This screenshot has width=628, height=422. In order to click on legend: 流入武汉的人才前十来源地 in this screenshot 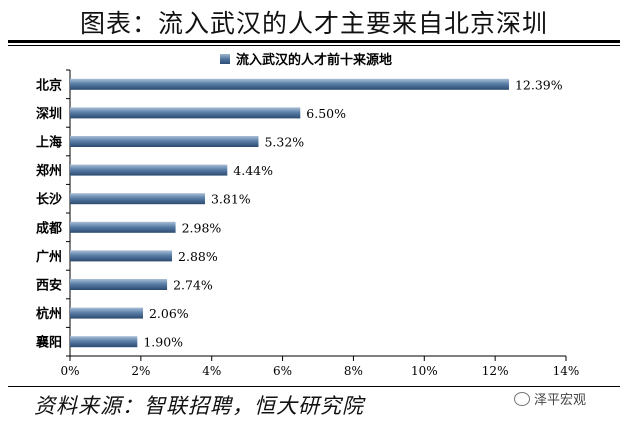, I will do `click(306, 58)`.